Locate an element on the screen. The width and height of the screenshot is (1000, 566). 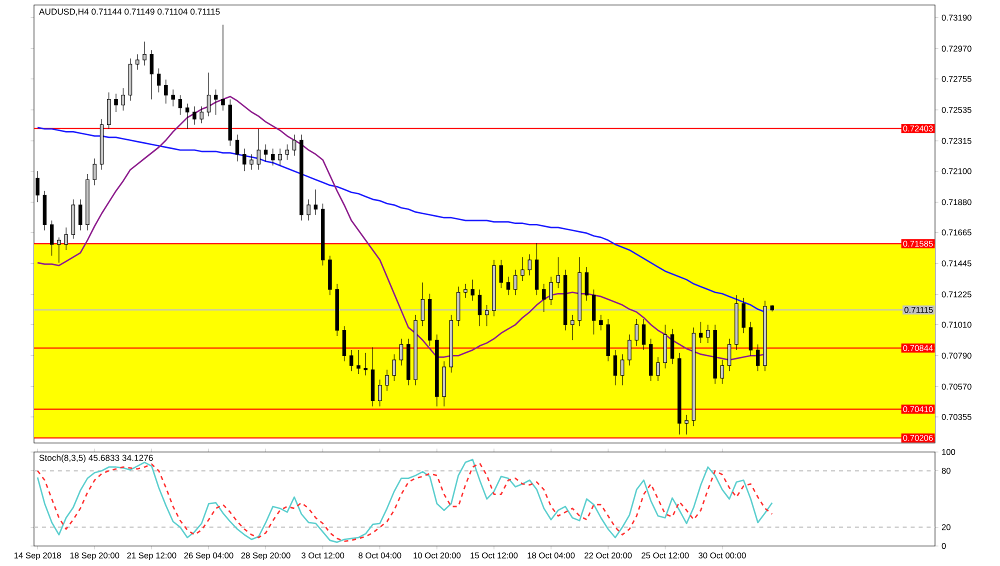
y-tick-label: 100 is located at coordinates (949, 452).